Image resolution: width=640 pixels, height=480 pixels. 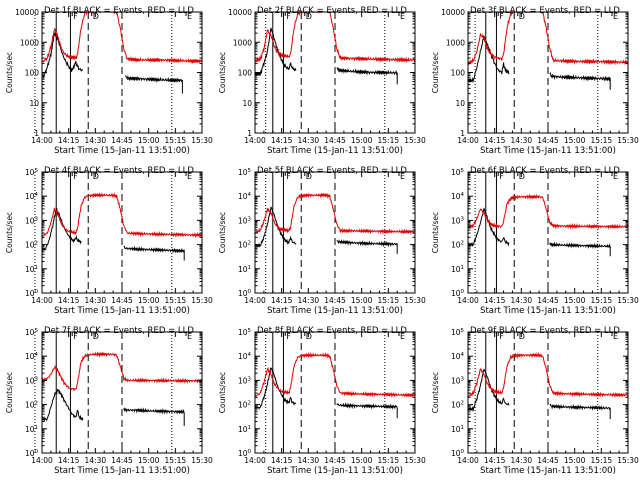 I want to click on panel-title: Det 7f BLACK = Events, RED = LLD, so click(x=119, y=331).